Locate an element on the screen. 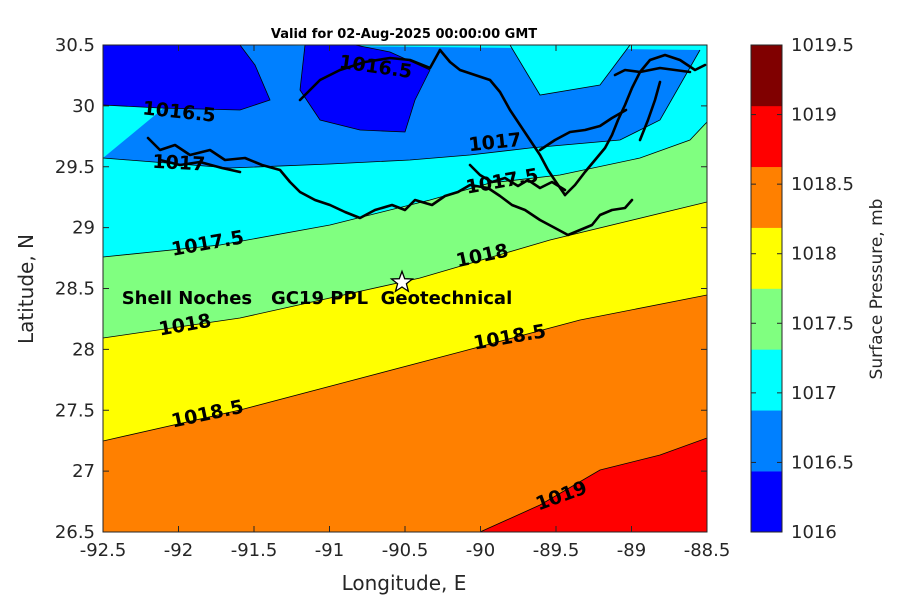 The height and width of the screenshot is (600, 900). x-tick-label: -92 is located at coordinates (178, 550).